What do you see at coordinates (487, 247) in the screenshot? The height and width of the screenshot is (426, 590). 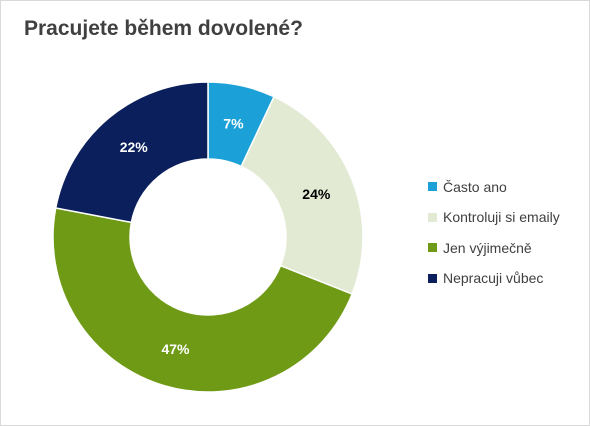 I see `legend-label: Jen výjimečně` at bounding box center [487, 247].